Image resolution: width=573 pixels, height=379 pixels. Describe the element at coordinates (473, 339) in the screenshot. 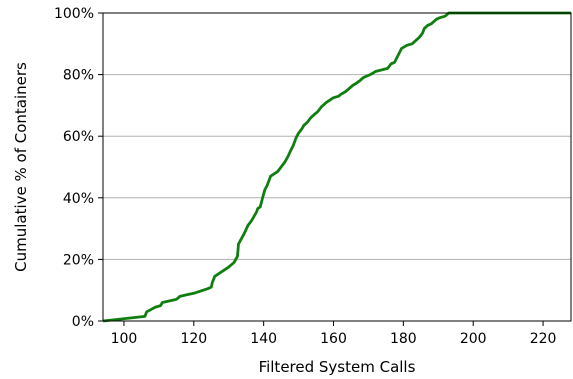

I see `x-tick-label: 200` at that location.